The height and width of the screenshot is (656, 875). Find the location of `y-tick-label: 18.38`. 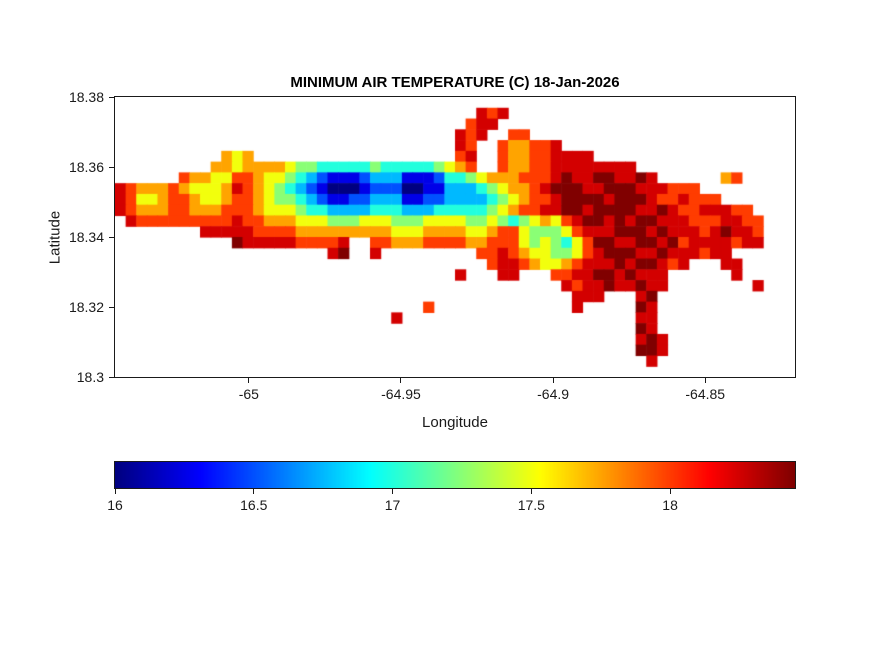

y-tick-label: 18.38 is located at coordinates (86, 97).